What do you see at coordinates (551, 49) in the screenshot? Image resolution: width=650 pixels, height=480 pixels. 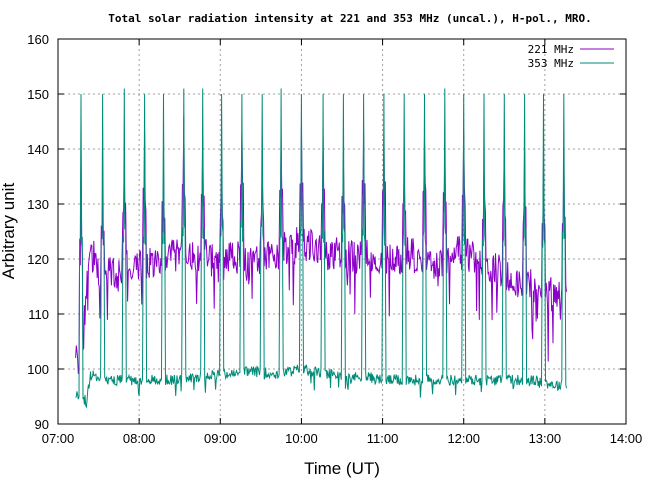 I see `legend-label-221: 221 MHz` at bounding box center [551, 49].